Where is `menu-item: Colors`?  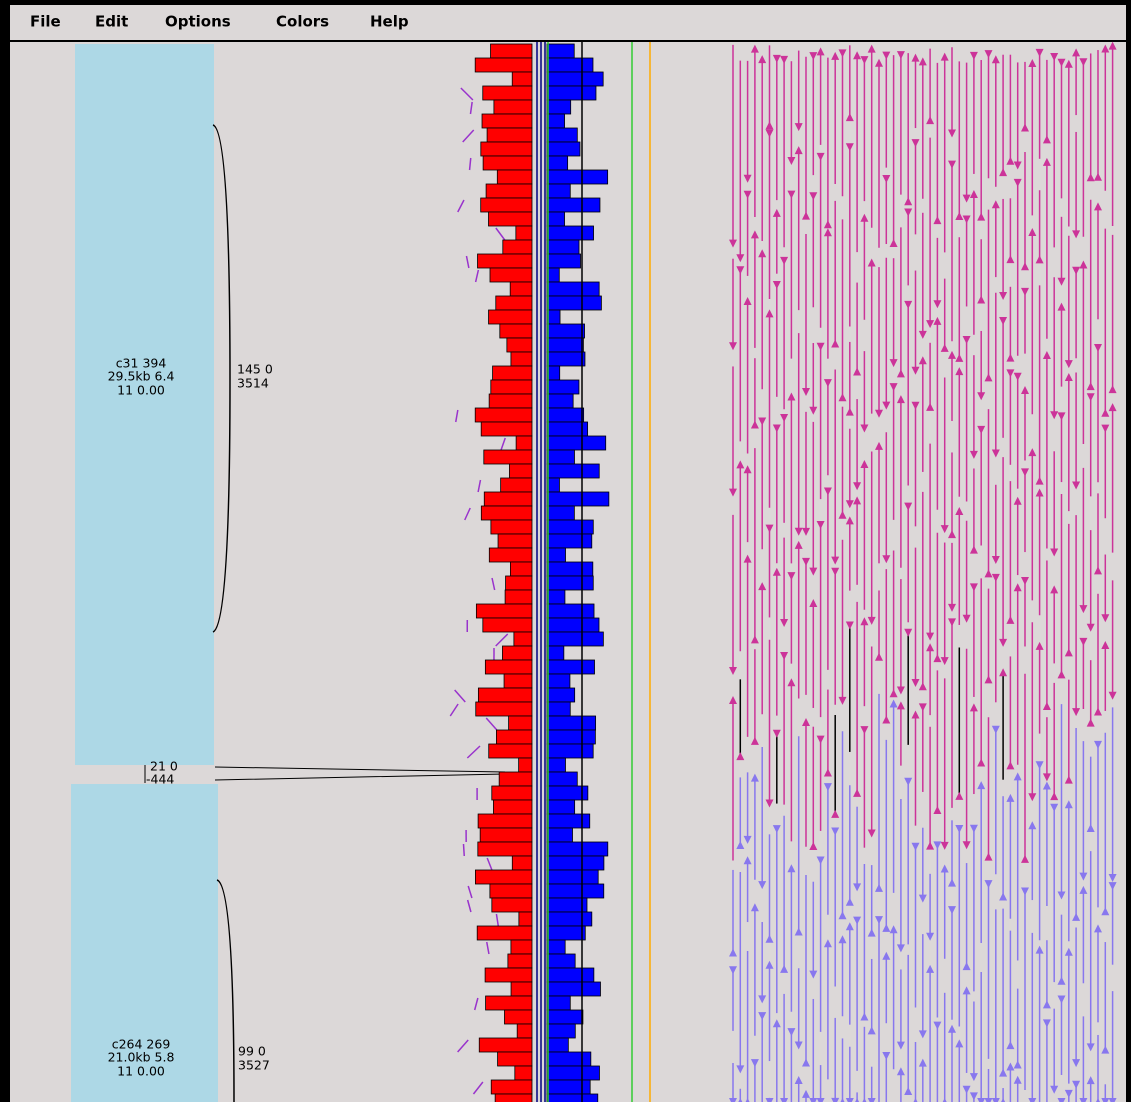
menu-item: Colors is located at coordinates (302, 22).